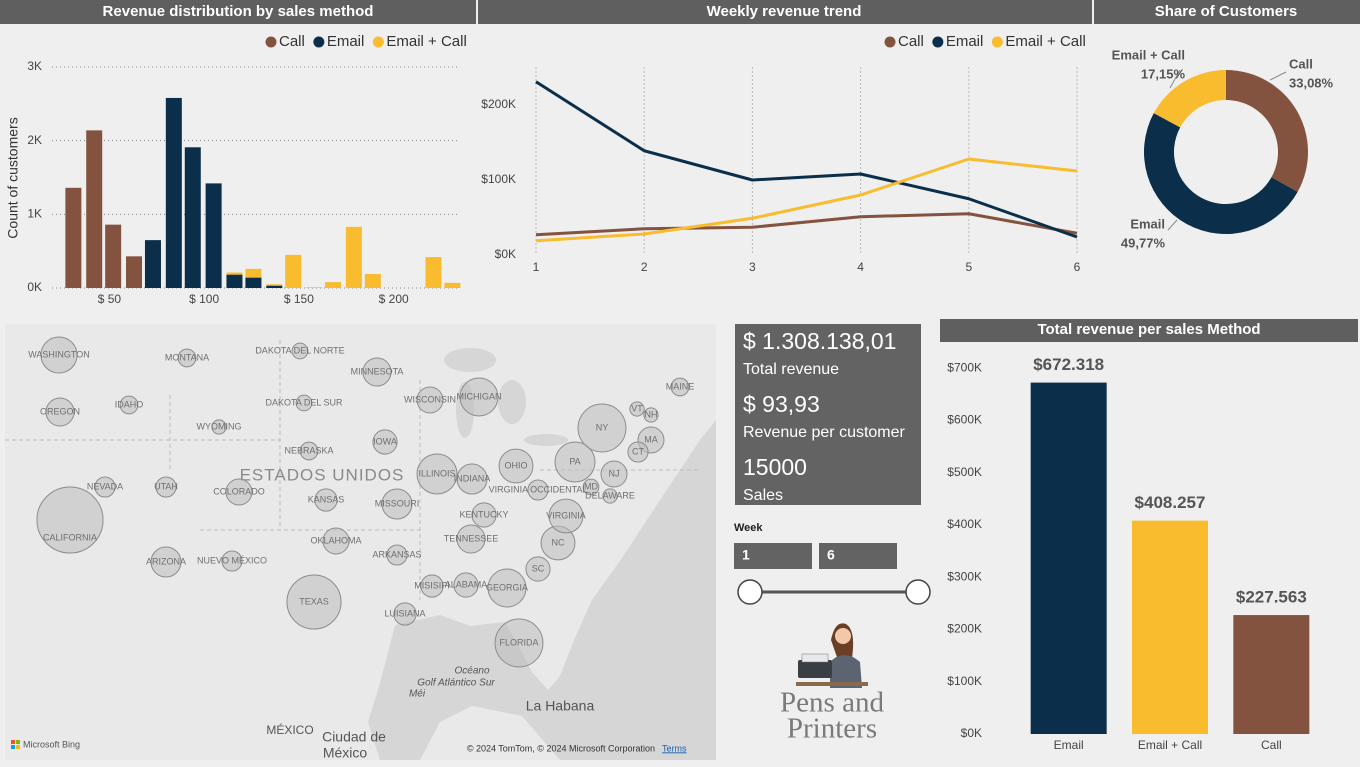 This screenshot has height=767, width=1360. I want to click on x-tick-label: $ 50, so click(110, 299).